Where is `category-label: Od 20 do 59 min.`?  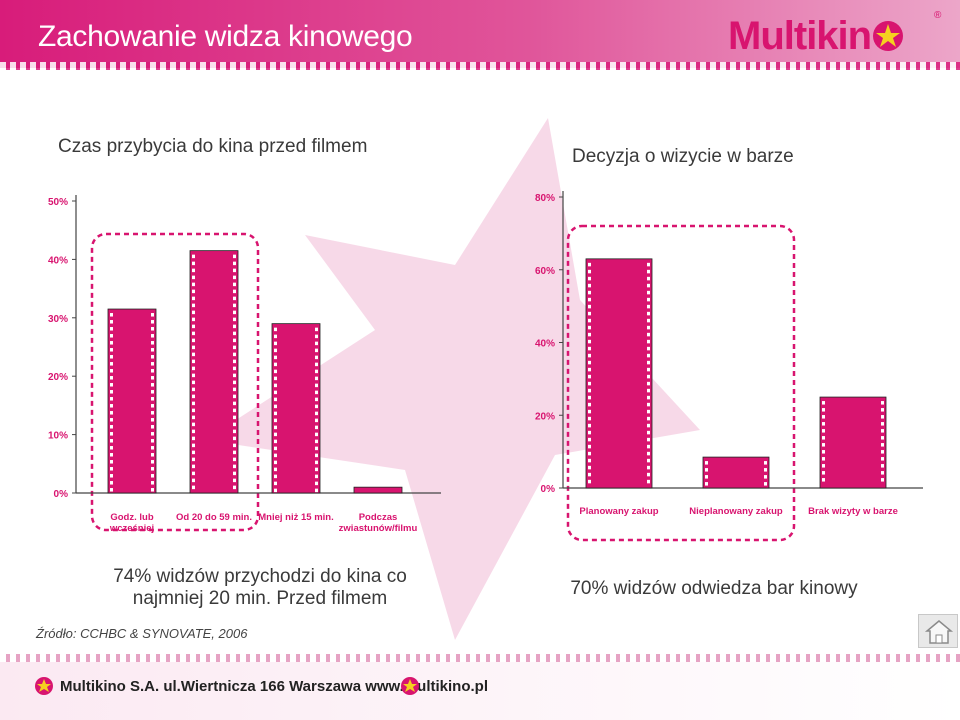 category-label: Od 20 do 59 min. is located at coordinates (214, 517).